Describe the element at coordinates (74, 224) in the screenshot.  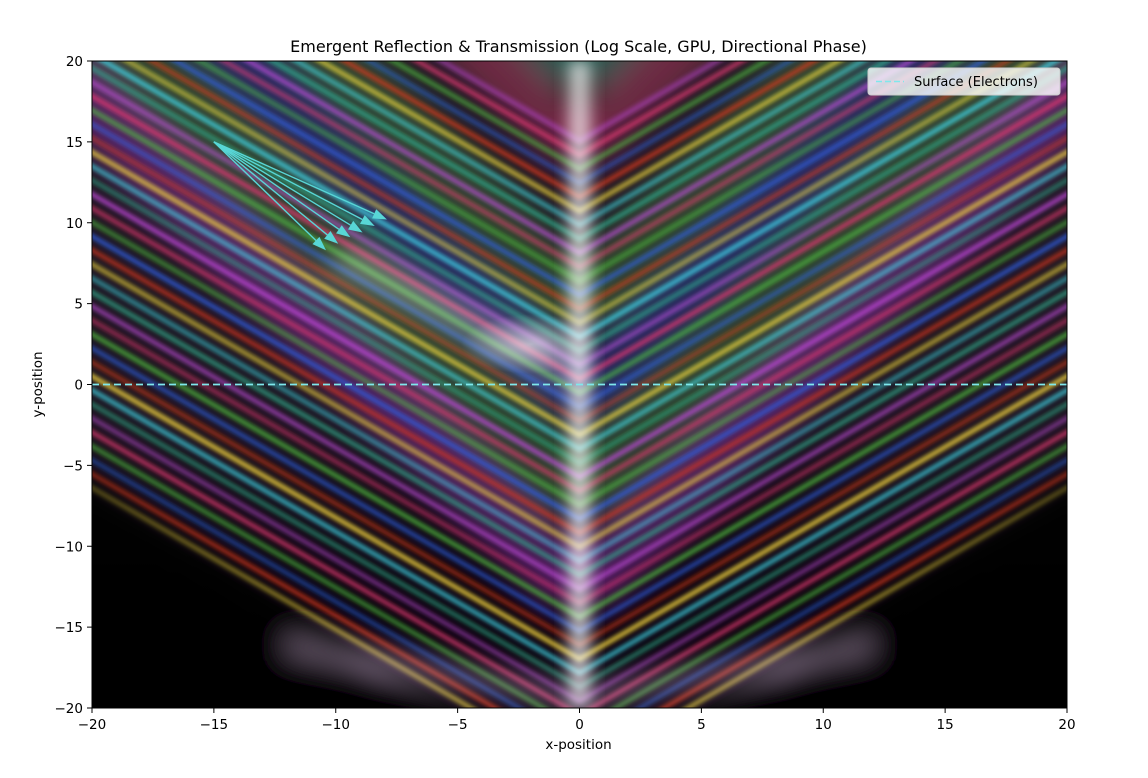
I see `y-tick-label: 10` at that location.